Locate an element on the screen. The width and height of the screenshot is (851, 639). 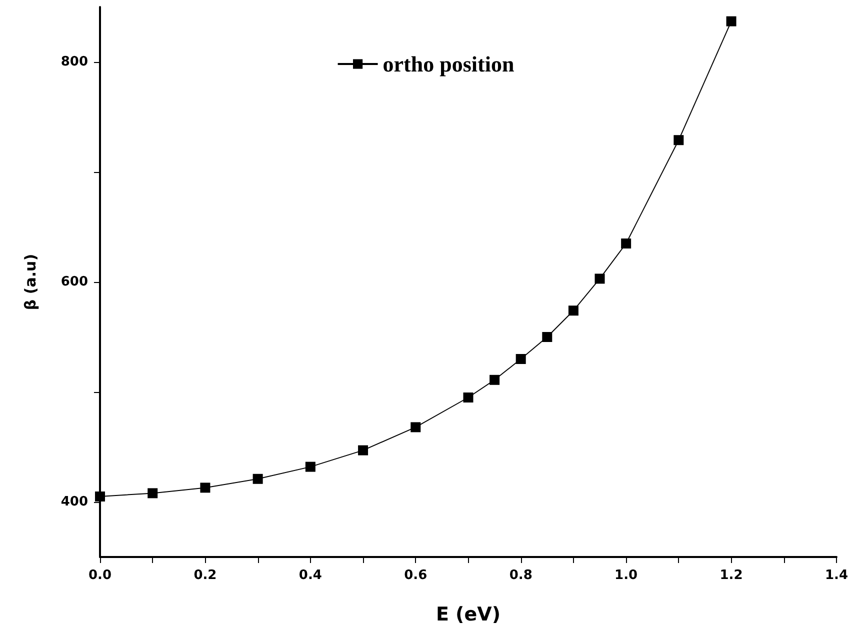
y-tick-label: 600 is located at coordinates (74, 282).